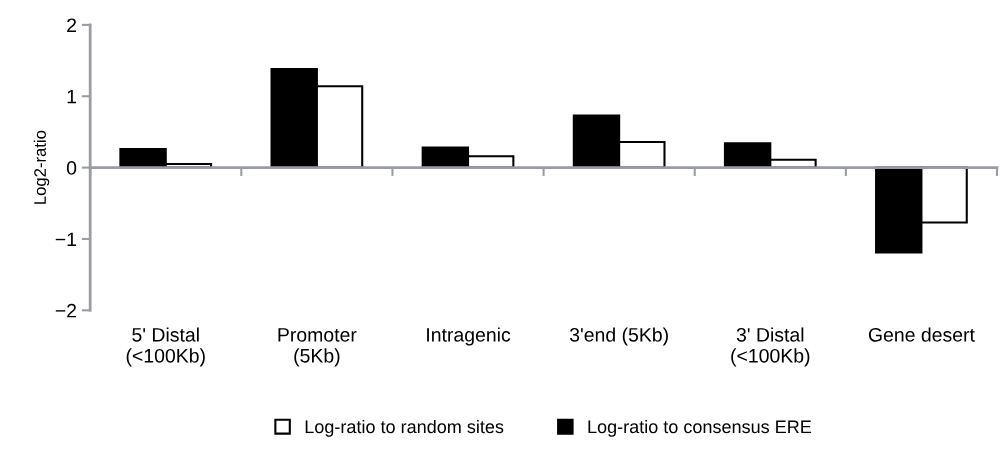 The height and width of the screenshot is (453, 1002). What do you see at coordinates (72, 25) in the screenshot?
I see `y-tick-label: 2` at bounding box center [72, 25].